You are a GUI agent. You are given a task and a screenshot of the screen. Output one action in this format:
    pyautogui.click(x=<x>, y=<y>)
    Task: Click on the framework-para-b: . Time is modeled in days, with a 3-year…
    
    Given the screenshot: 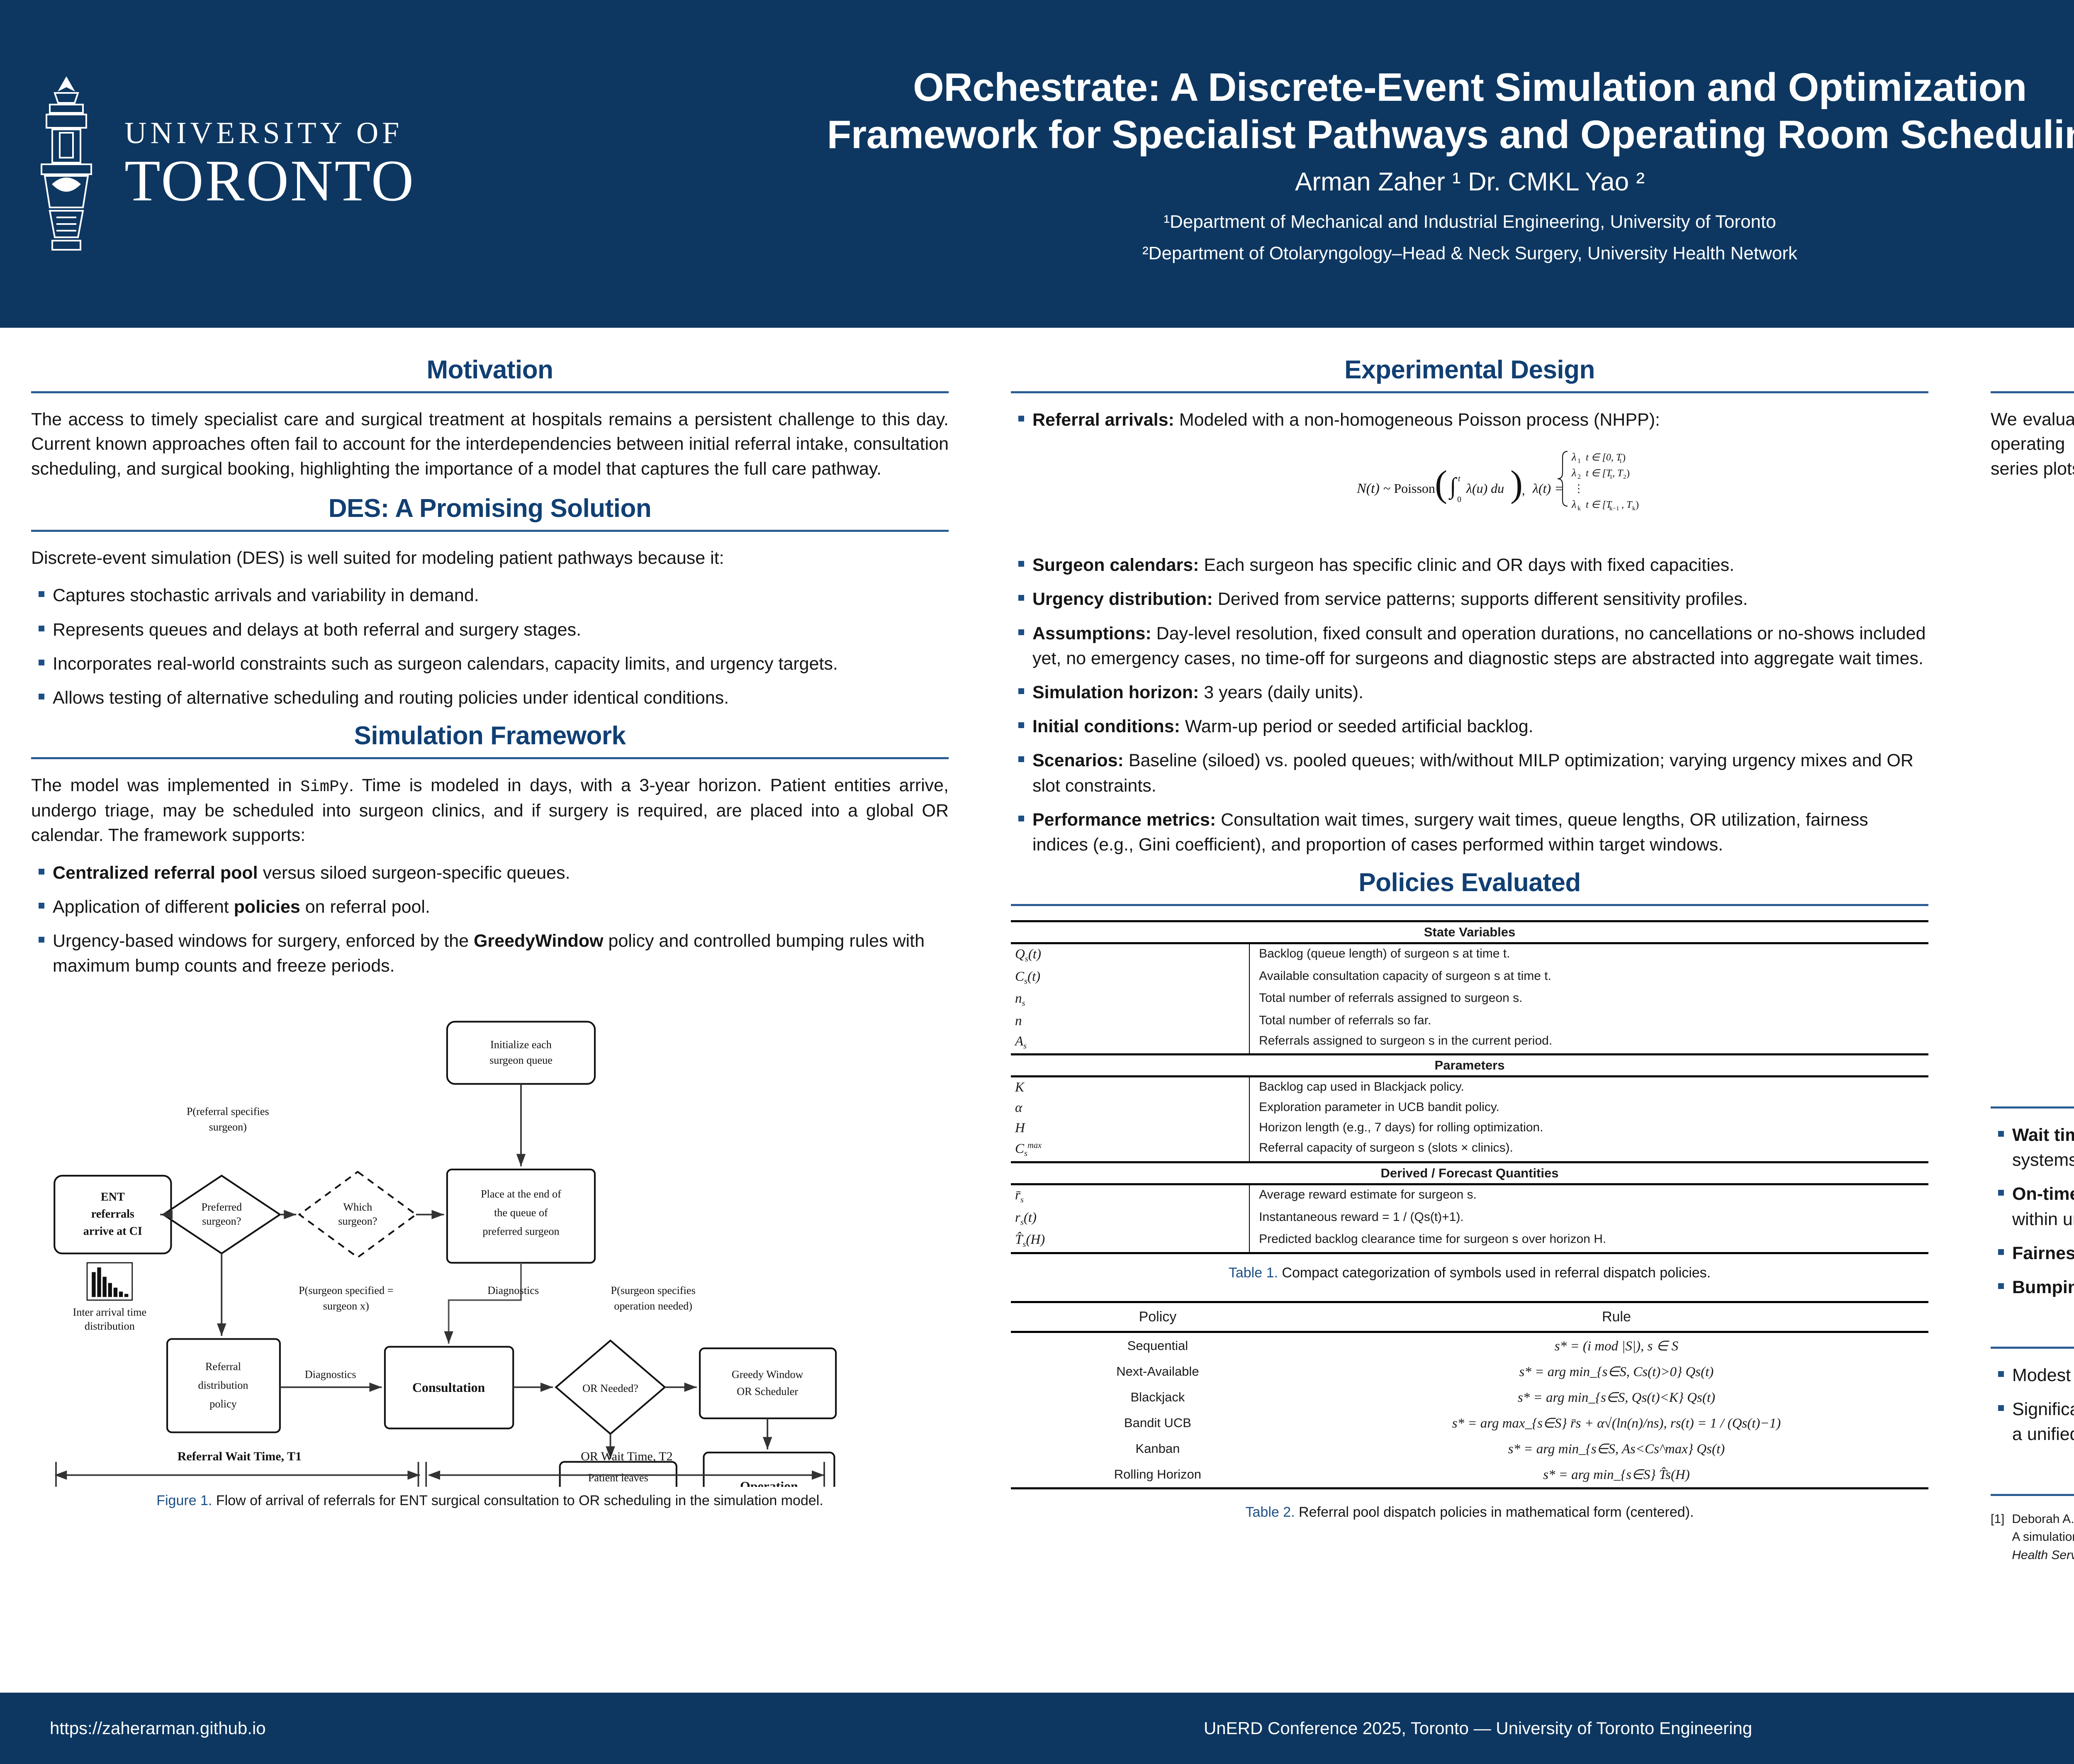 What is the action you would take?
    pyautogui.click(x=490, y=810)
    